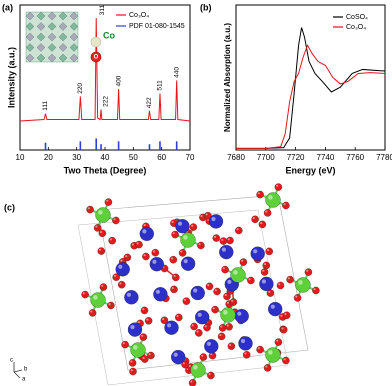 The width and height of the screenshot is (392, 386). I want to click on peak-label: 511, so click(160, 85).